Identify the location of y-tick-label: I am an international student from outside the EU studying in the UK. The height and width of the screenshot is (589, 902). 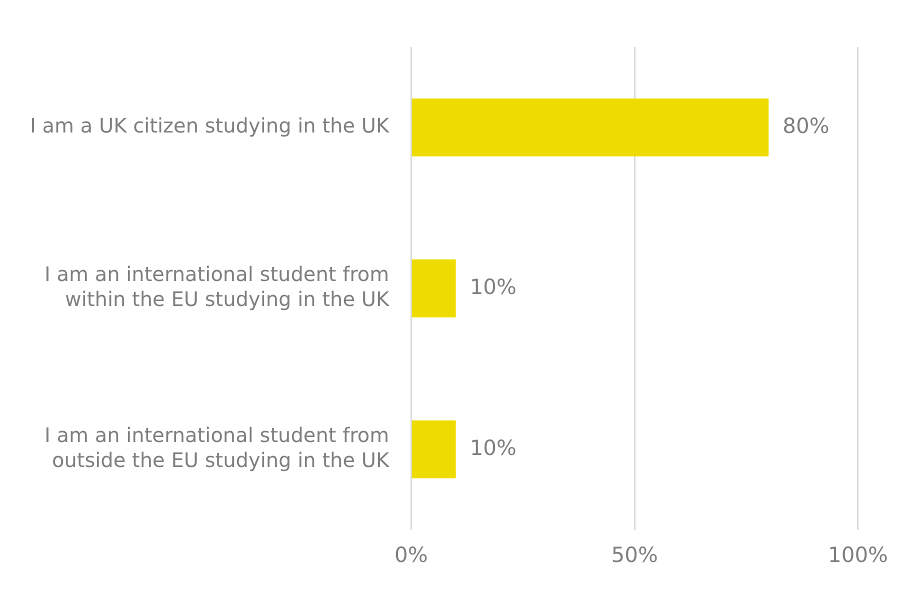
(217, 447).